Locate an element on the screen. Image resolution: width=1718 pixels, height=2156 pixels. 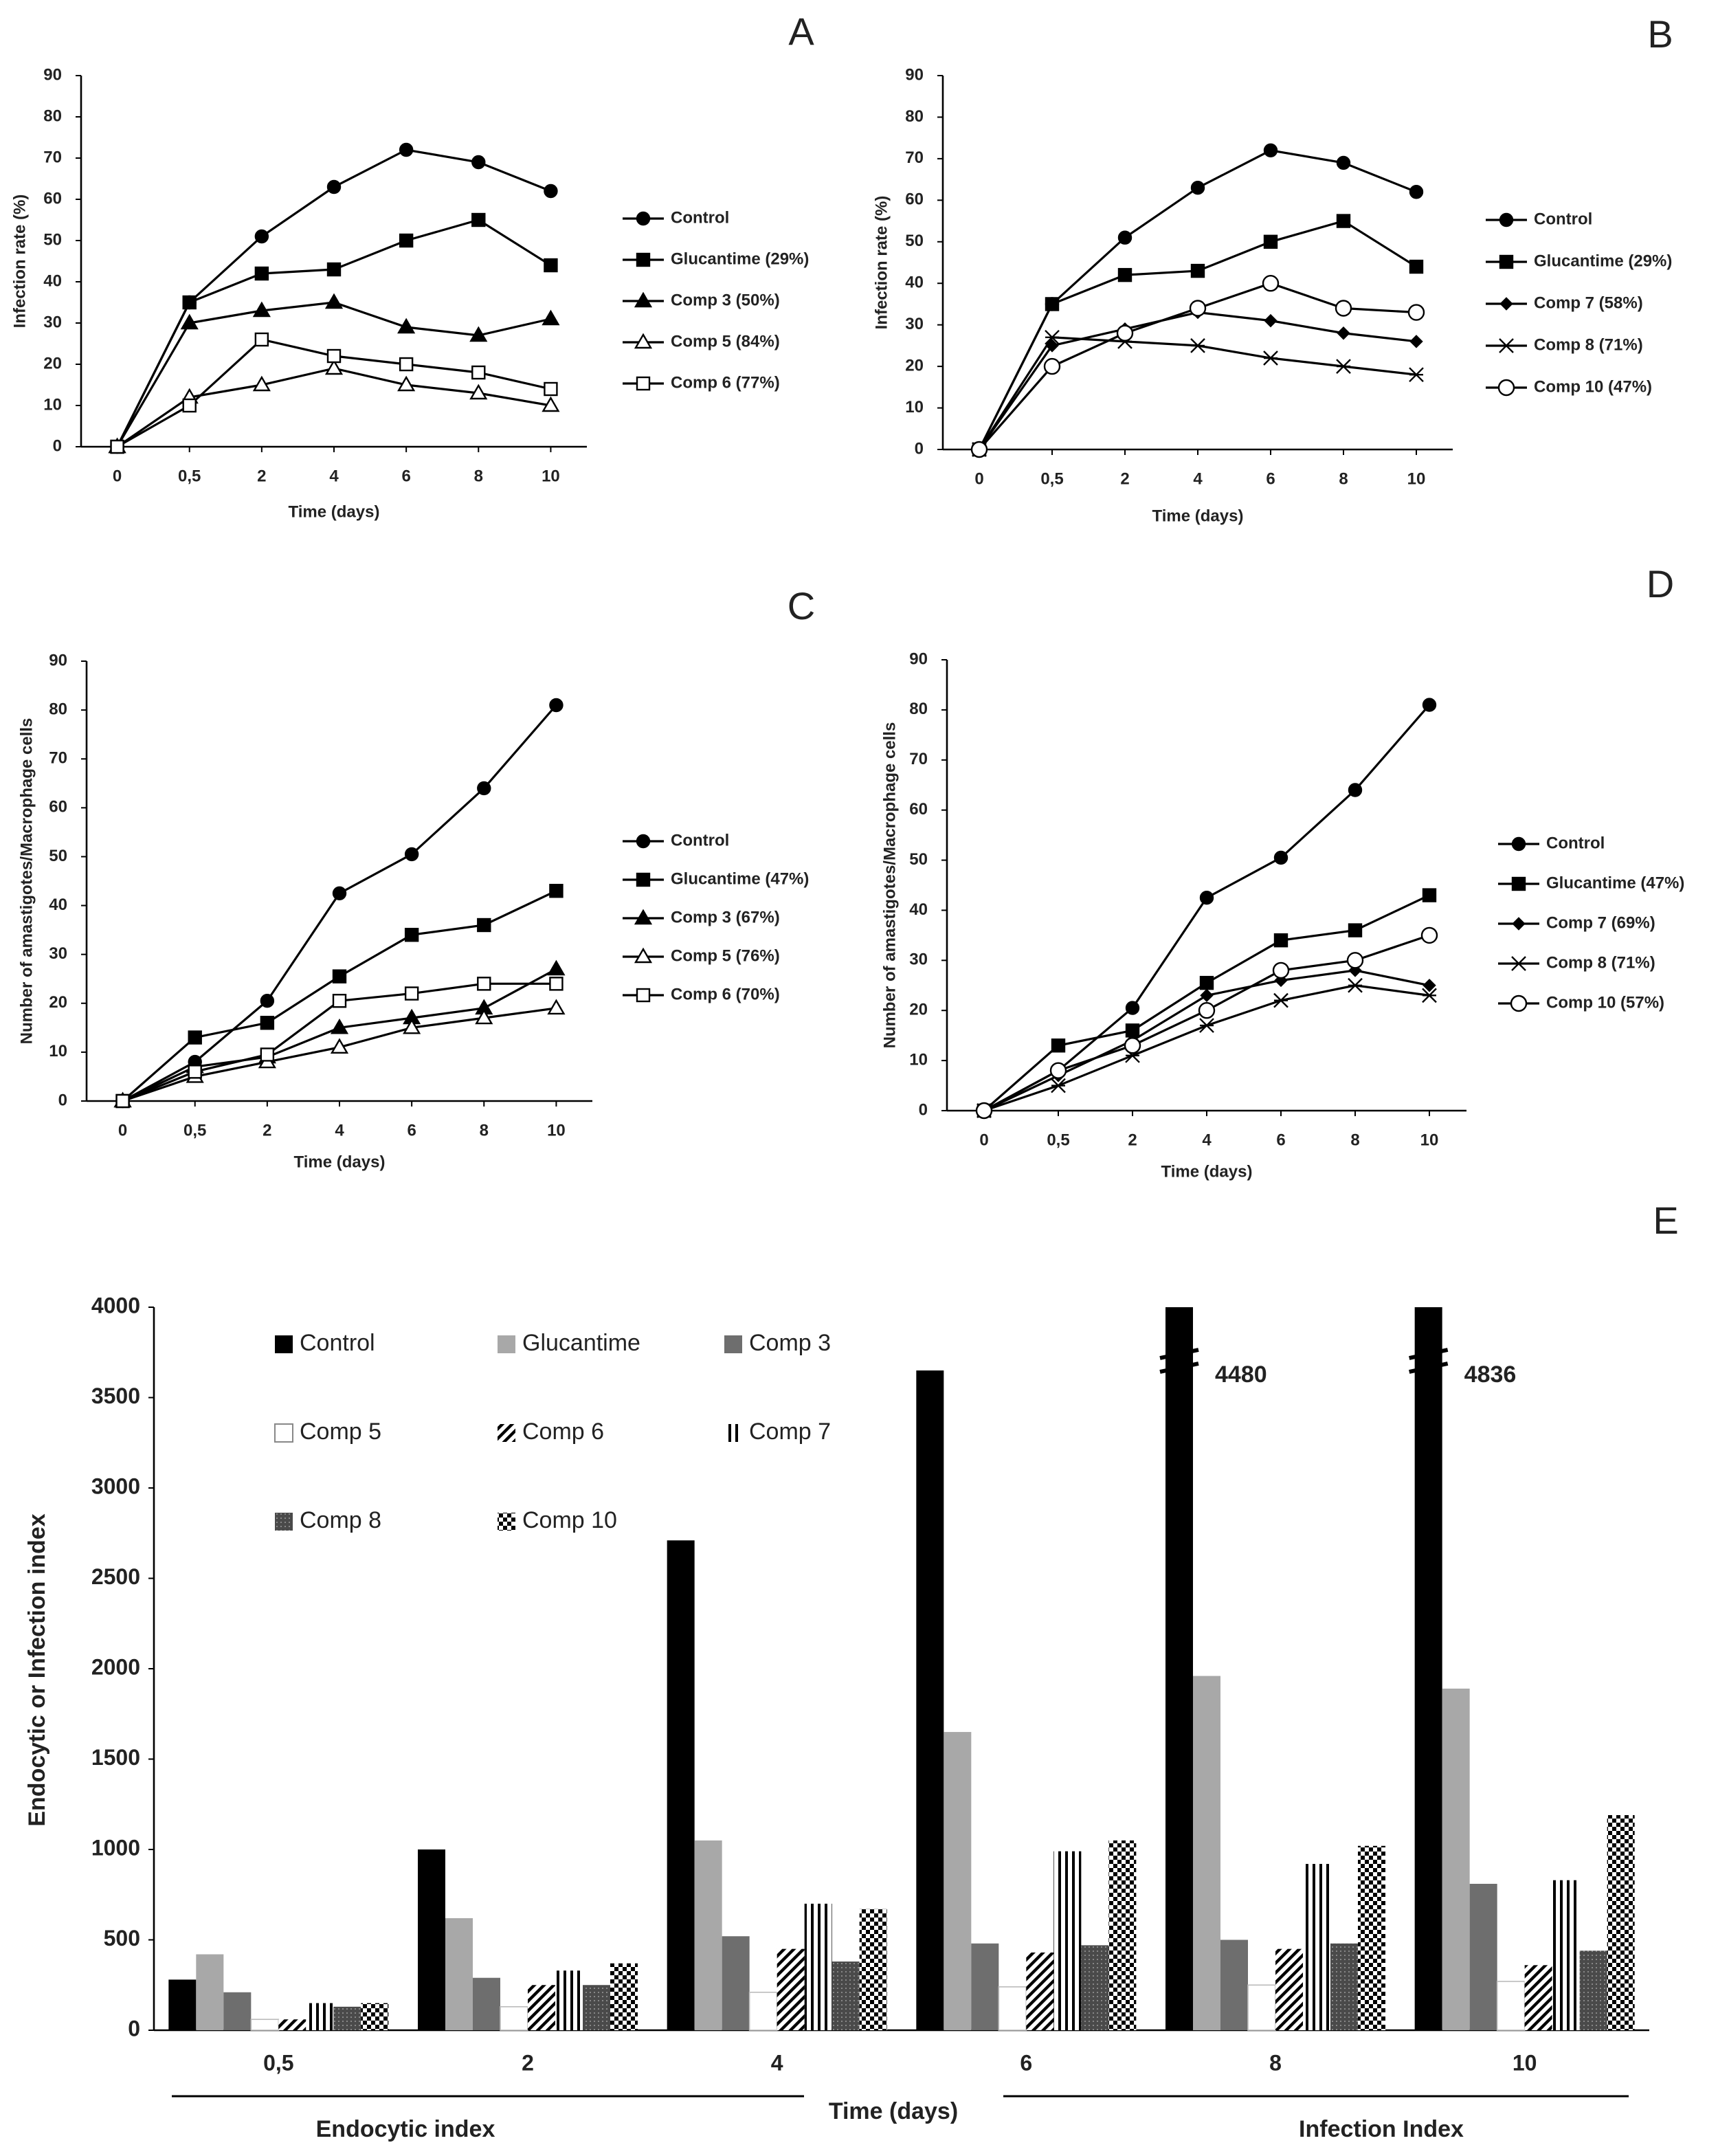
y-axis-label: Number of amastigotes/Macrophage cells is located at coordinates (890, 886).